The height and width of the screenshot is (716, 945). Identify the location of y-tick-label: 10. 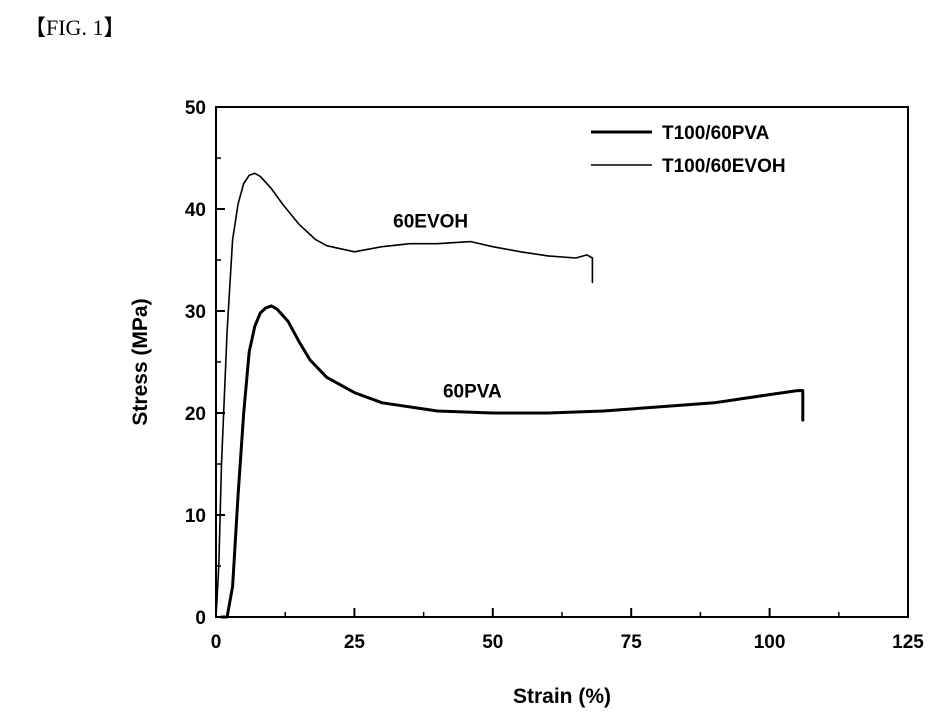
(195, 516).